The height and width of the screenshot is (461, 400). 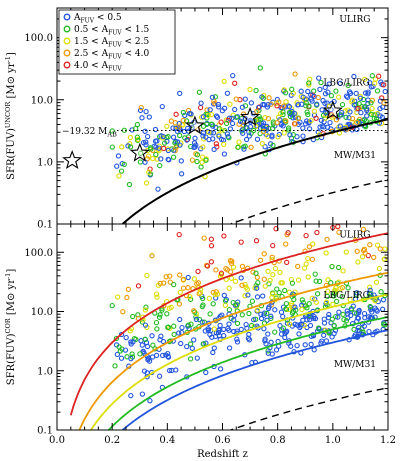 I want to click on legend-lo: 2.5 <, so click(x=88, y=54).